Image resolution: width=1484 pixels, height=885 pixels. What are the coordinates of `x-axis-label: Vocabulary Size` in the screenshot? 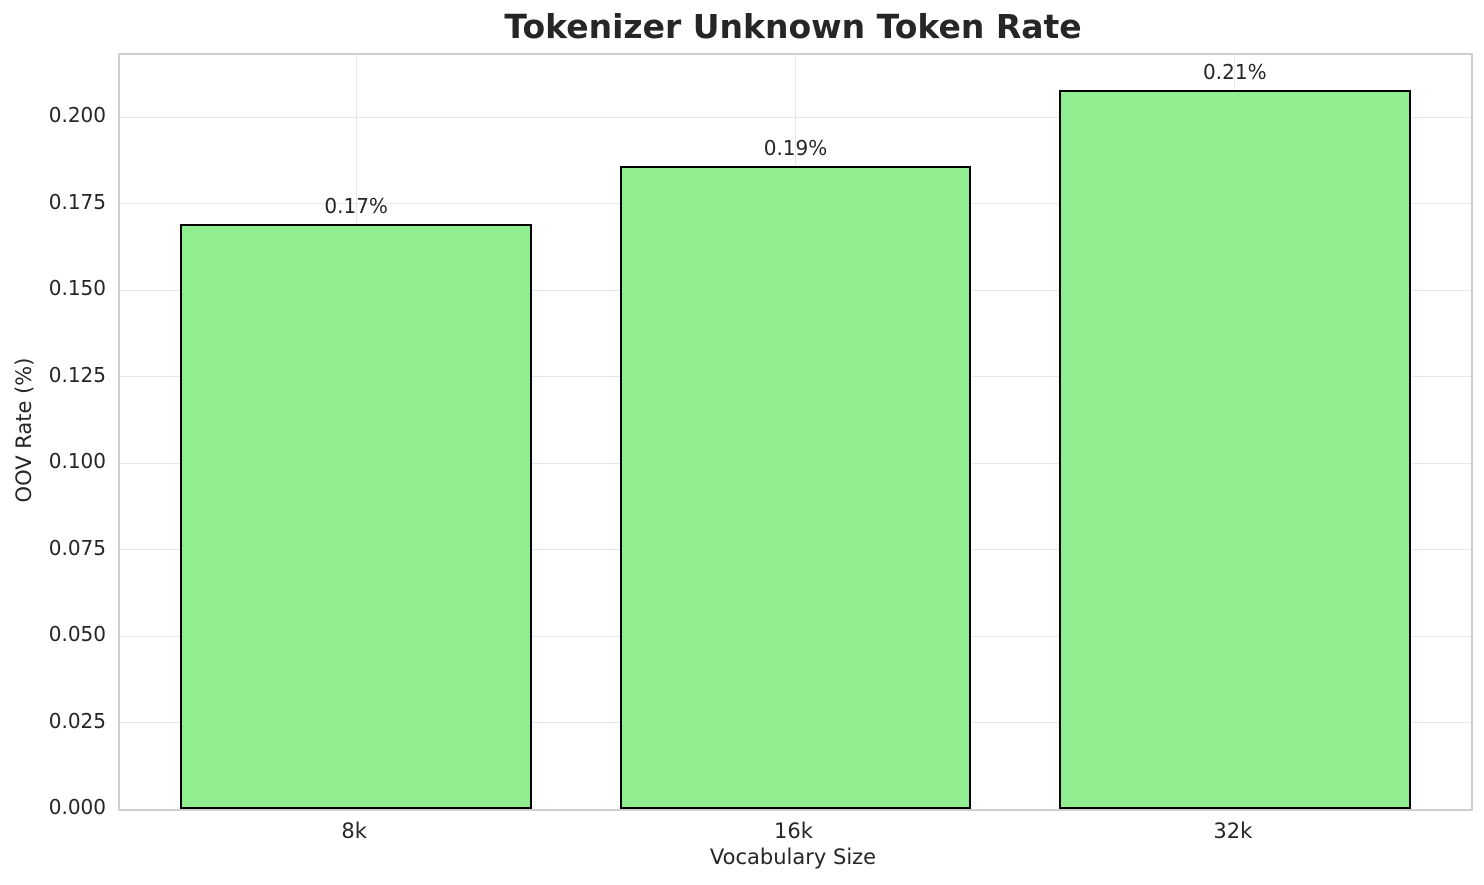 It's located at (793, 857).